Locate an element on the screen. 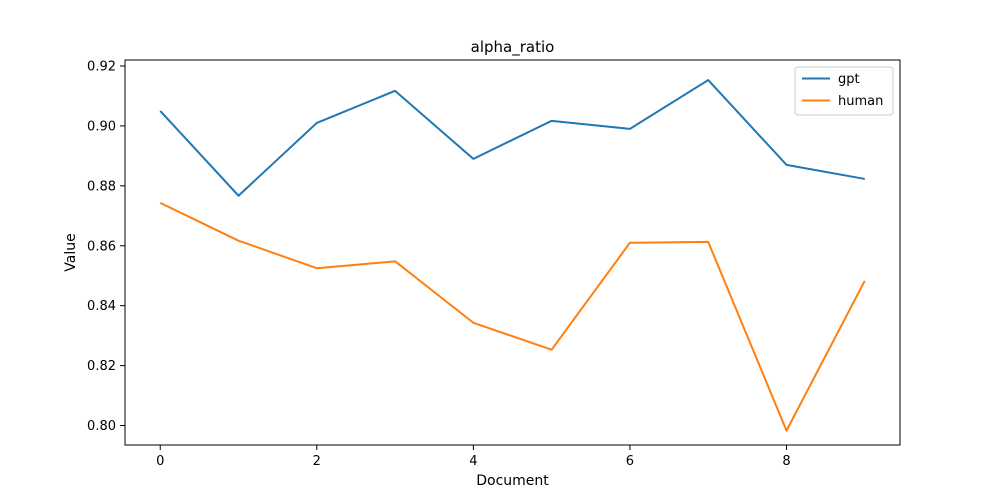 The height and width of the screenshot is (500, 1000). x-tick-label: 6 is located at coordinates (630, 461).